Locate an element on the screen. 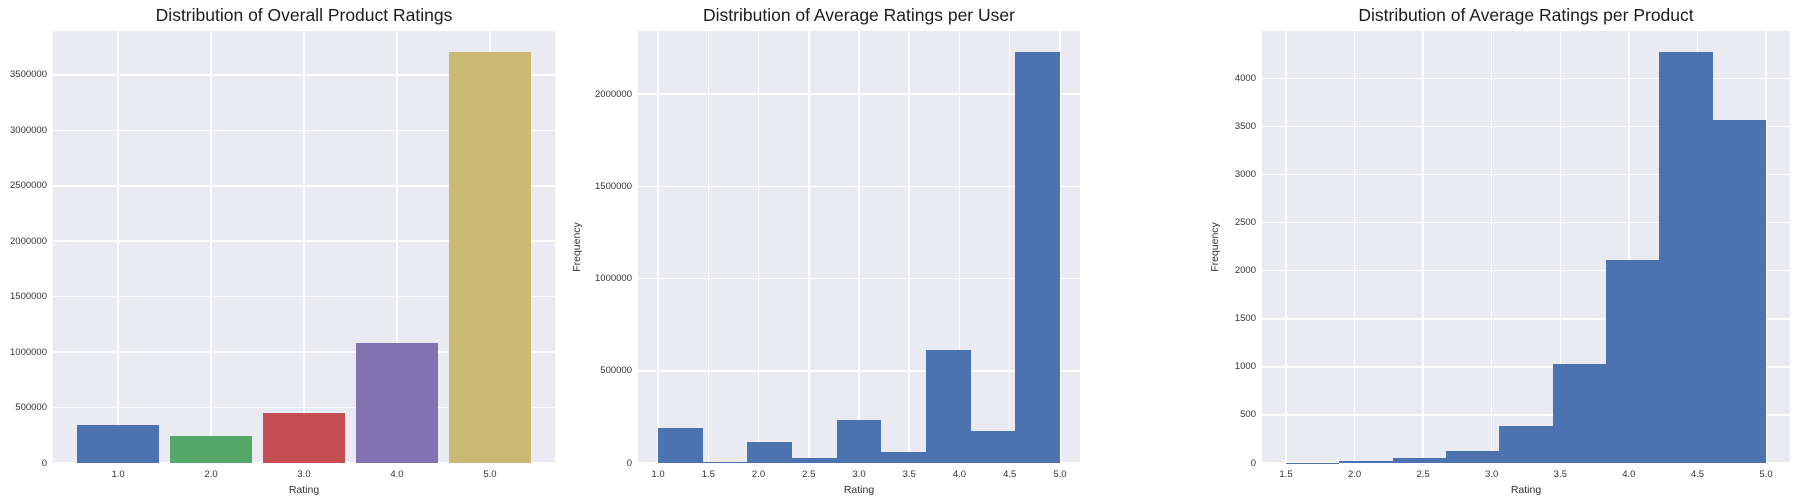  chart-title: Distribution of Average Ratings per User is located at coordinates (859, 15).